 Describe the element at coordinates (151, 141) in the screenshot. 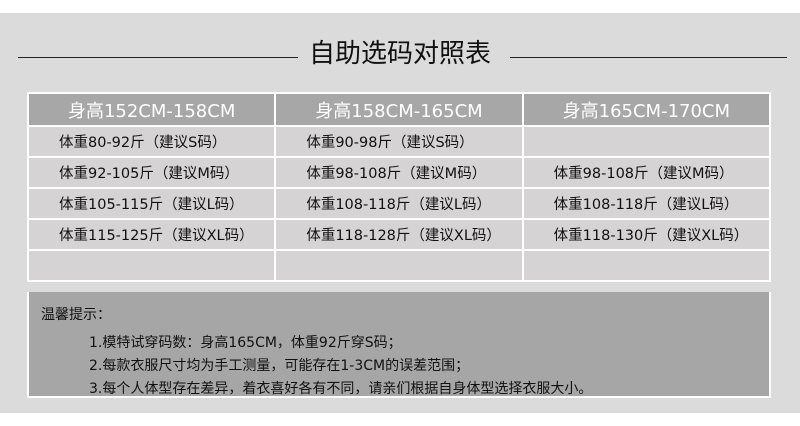

I see `table-cell: 体重80-92斤（建议S码）` at that location.